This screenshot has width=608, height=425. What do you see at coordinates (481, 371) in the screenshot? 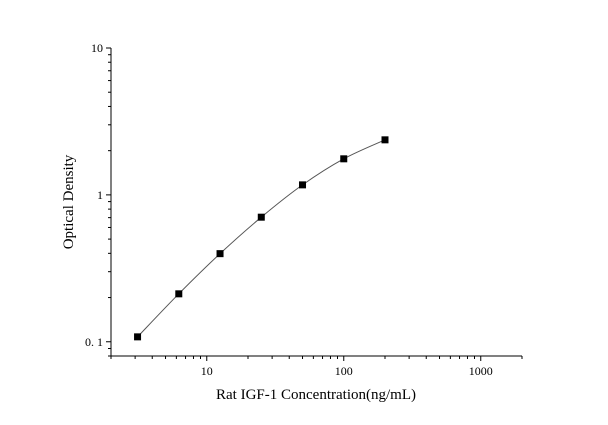
I see `x-tick-label: 1000` at bounding box center [481, 371].